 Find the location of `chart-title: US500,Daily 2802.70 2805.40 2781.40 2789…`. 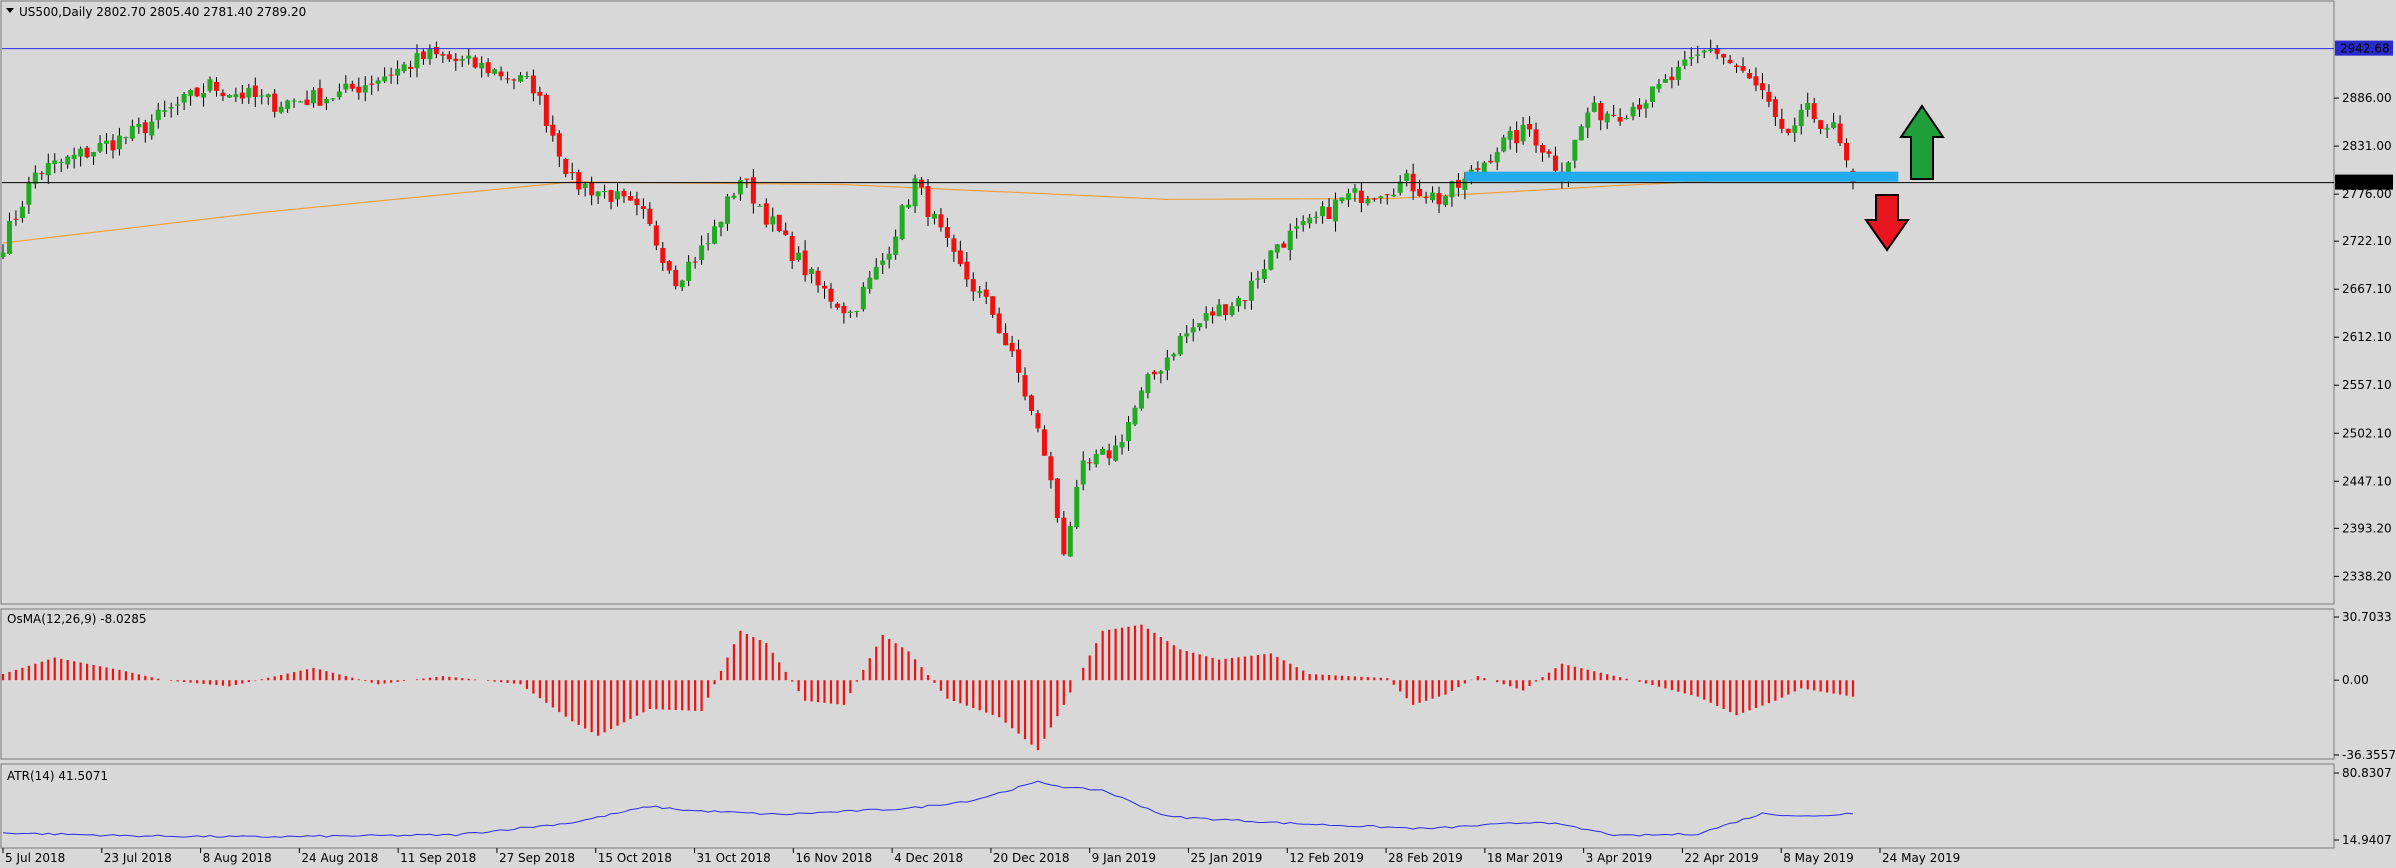

chart-title: US500,Daily 2802.70 2805.40 2781.40 2789… is located at coordinates (162, 12).